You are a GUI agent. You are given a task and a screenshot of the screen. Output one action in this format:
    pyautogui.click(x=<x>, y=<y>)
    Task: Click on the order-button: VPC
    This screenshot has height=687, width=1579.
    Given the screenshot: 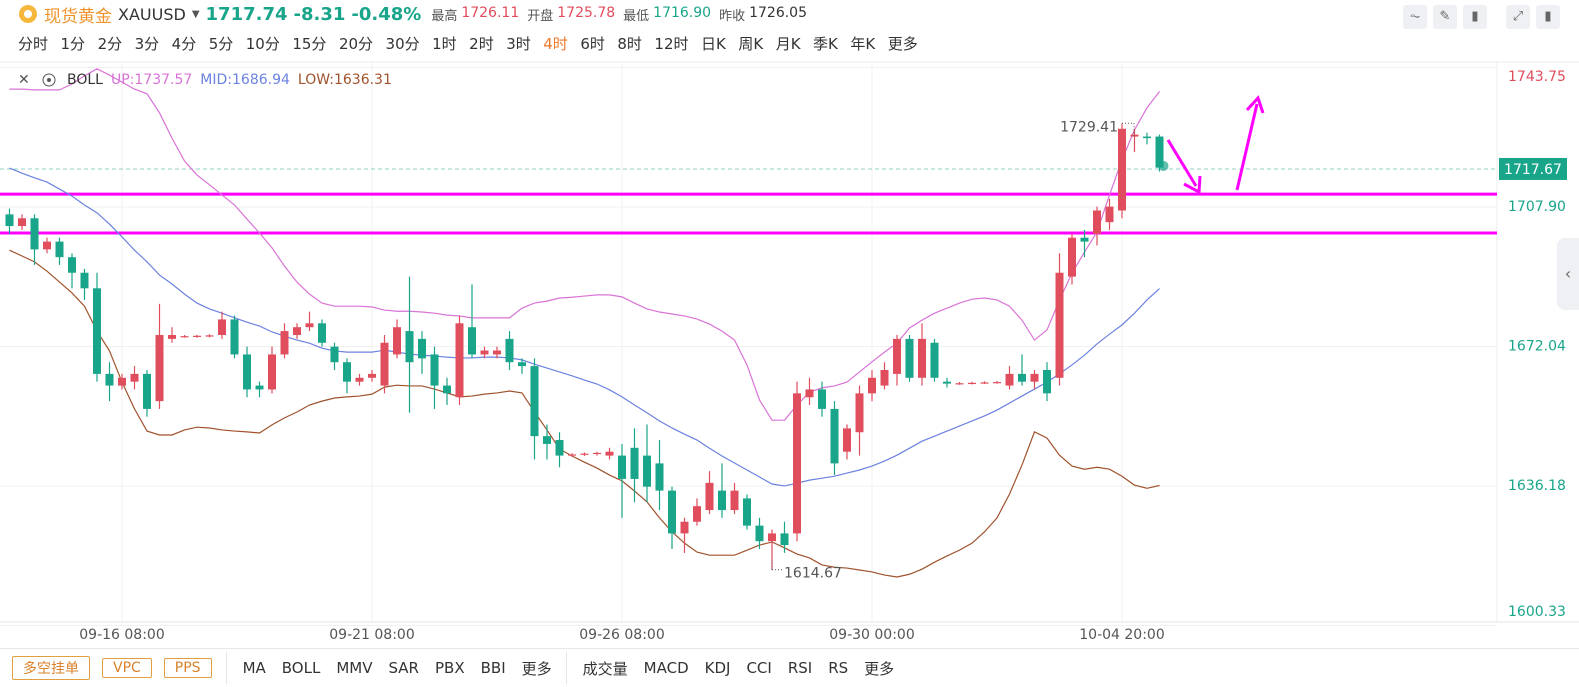 What is the action you would take?
    pyautogui.click(x=127, y=668)
    